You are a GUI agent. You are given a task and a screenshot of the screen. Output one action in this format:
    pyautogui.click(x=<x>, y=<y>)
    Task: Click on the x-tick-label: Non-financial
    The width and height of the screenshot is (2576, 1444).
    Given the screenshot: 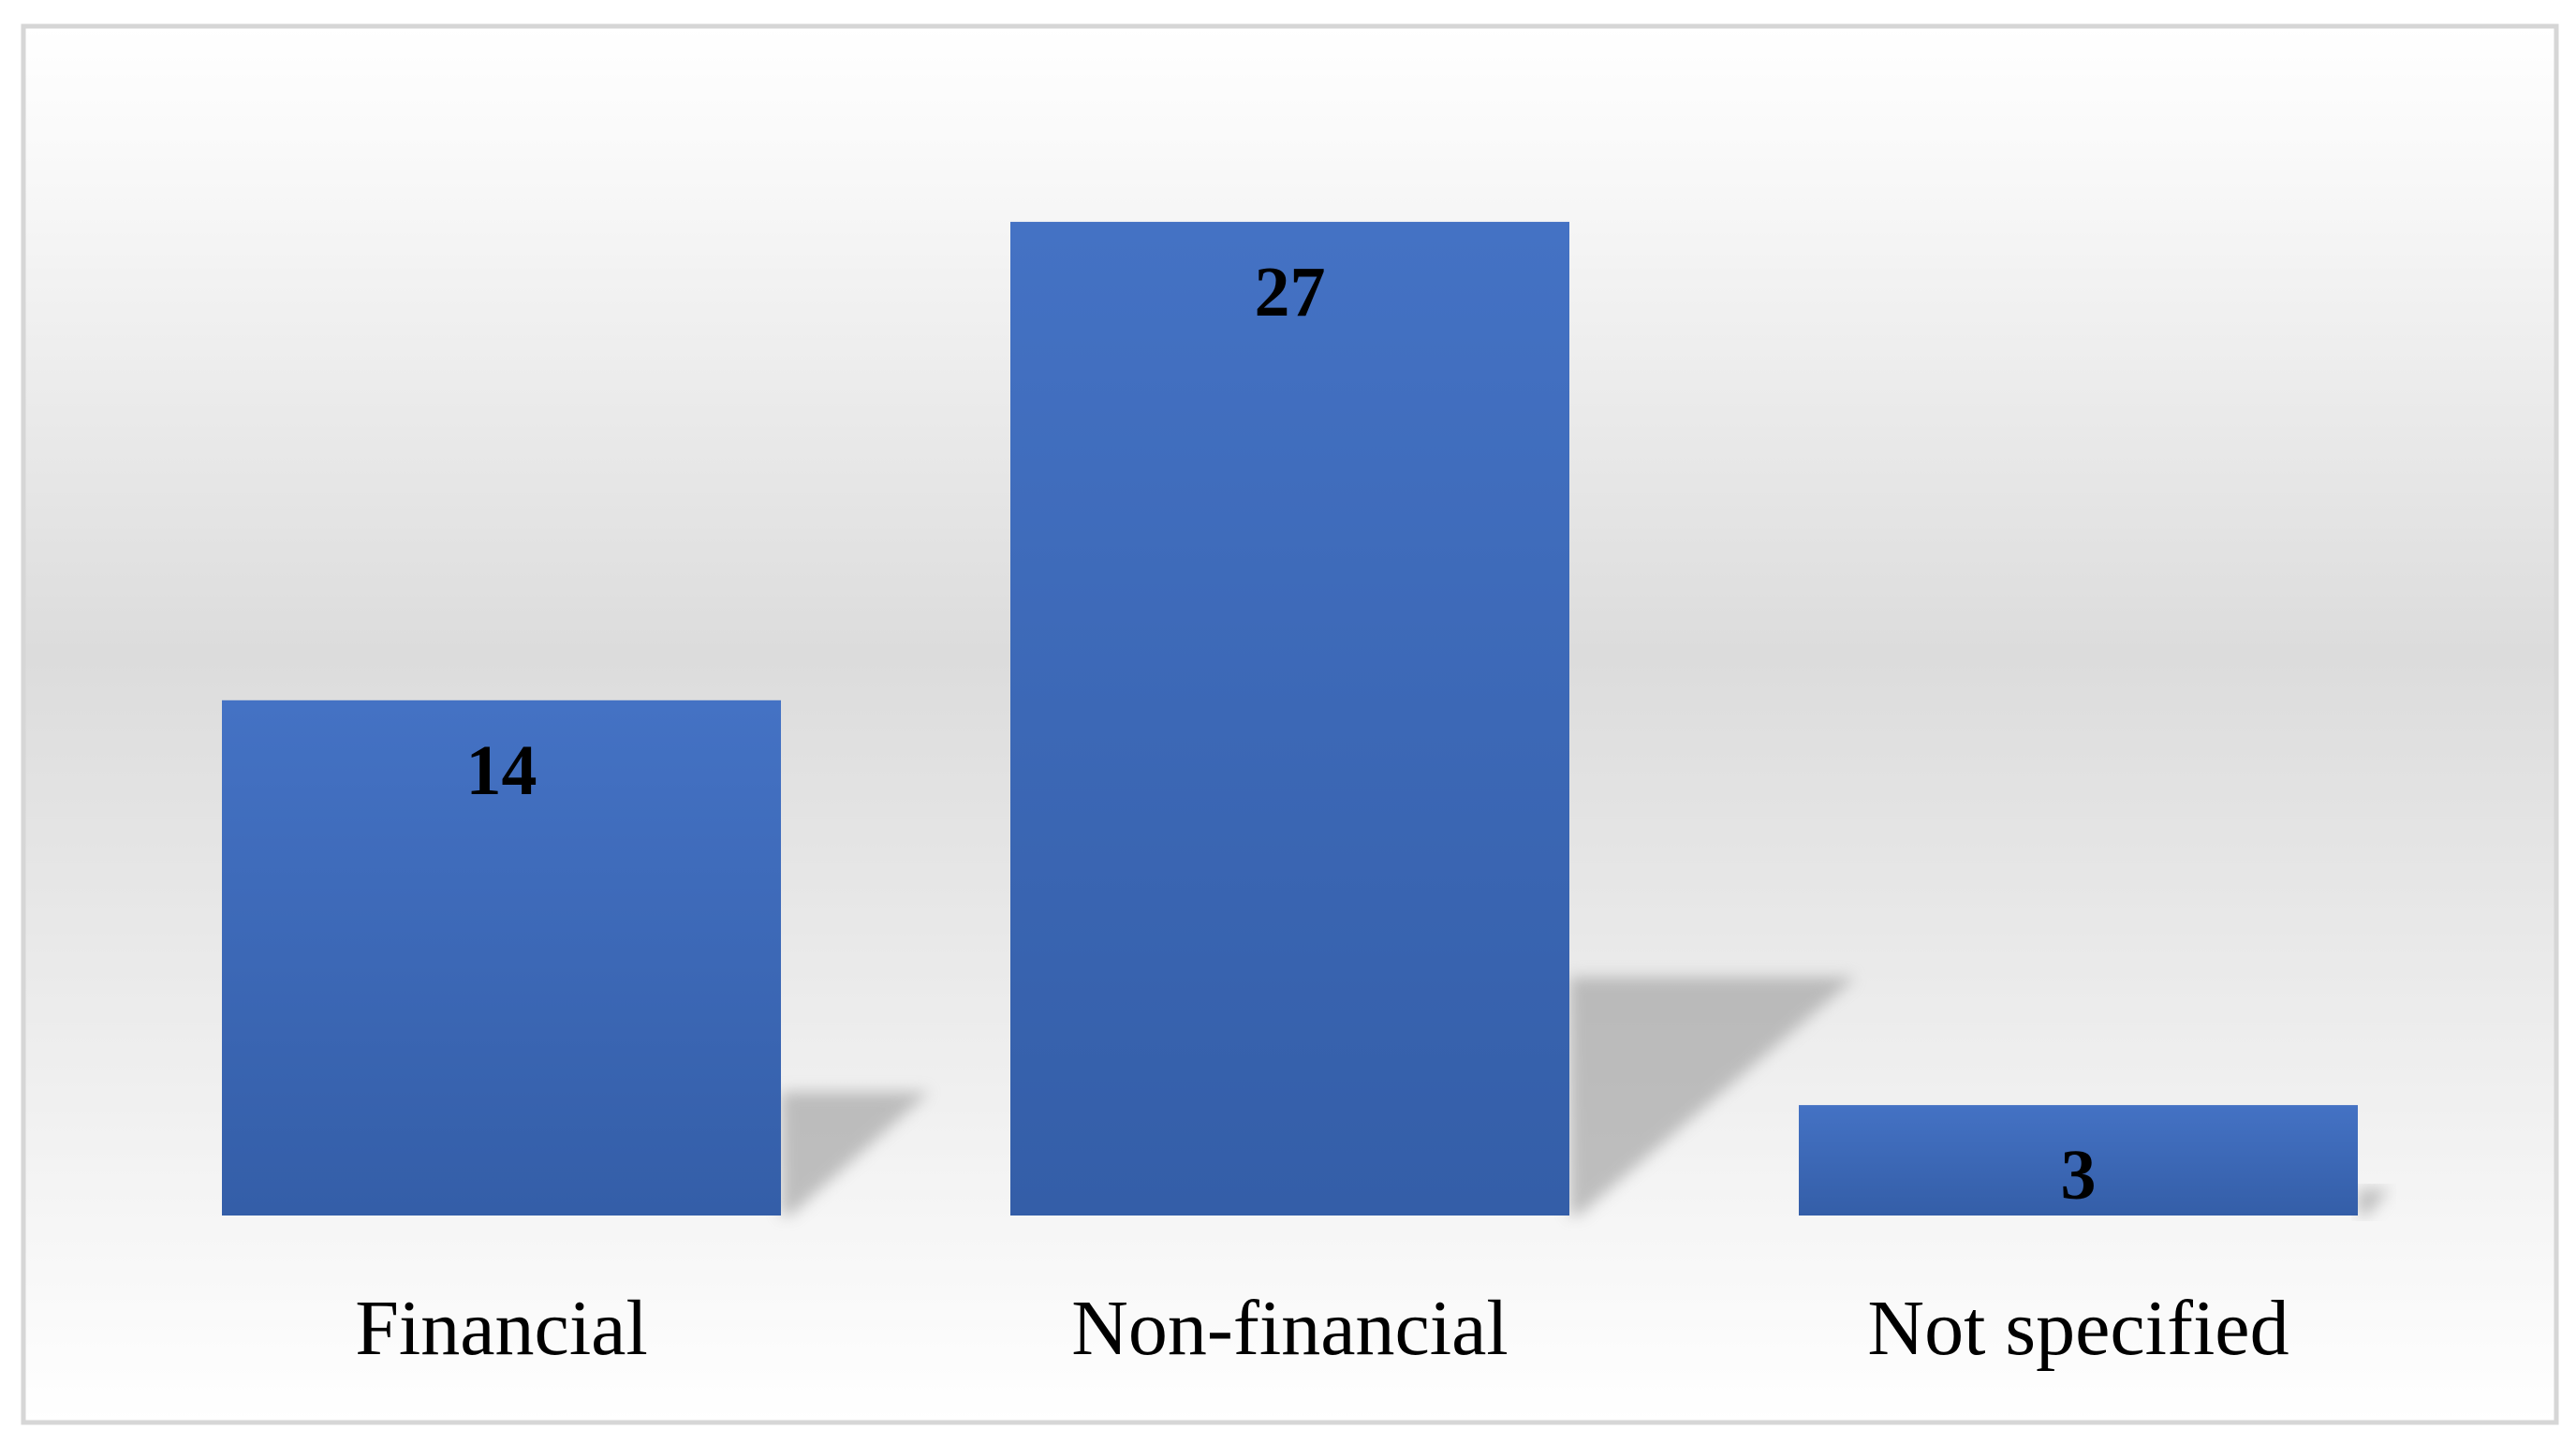 What is the action you would take?
    pyautogui.click(x=1289, y=1328)
    